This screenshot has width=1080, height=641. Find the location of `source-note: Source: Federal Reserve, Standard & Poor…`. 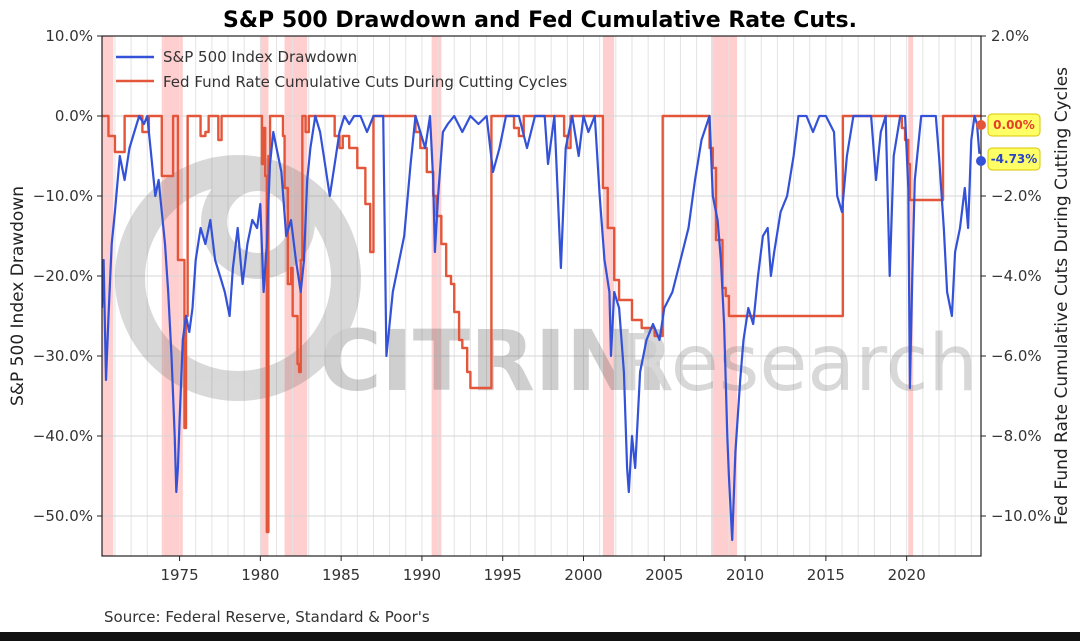

source-note: Source: Federal Reserve, Standard & Poor… is located at coordinates (267, 617).